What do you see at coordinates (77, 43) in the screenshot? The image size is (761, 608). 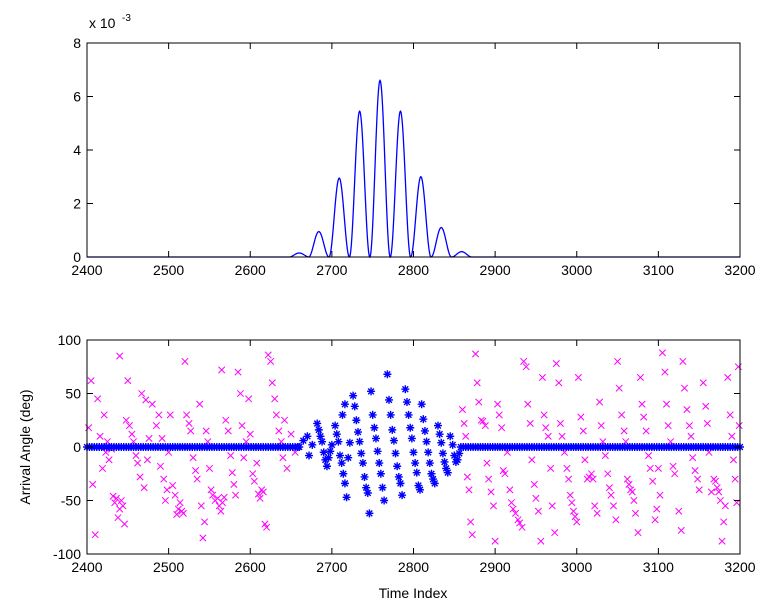 I see `top-y-tick-label: 8` at bounding box center [77, 43].